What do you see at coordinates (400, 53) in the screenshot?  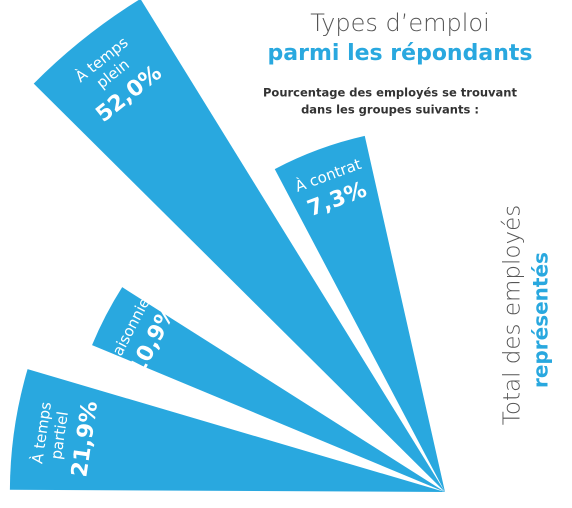 I see `chart-subtitle: parmi les répondants` at bounding box center [400, 53].